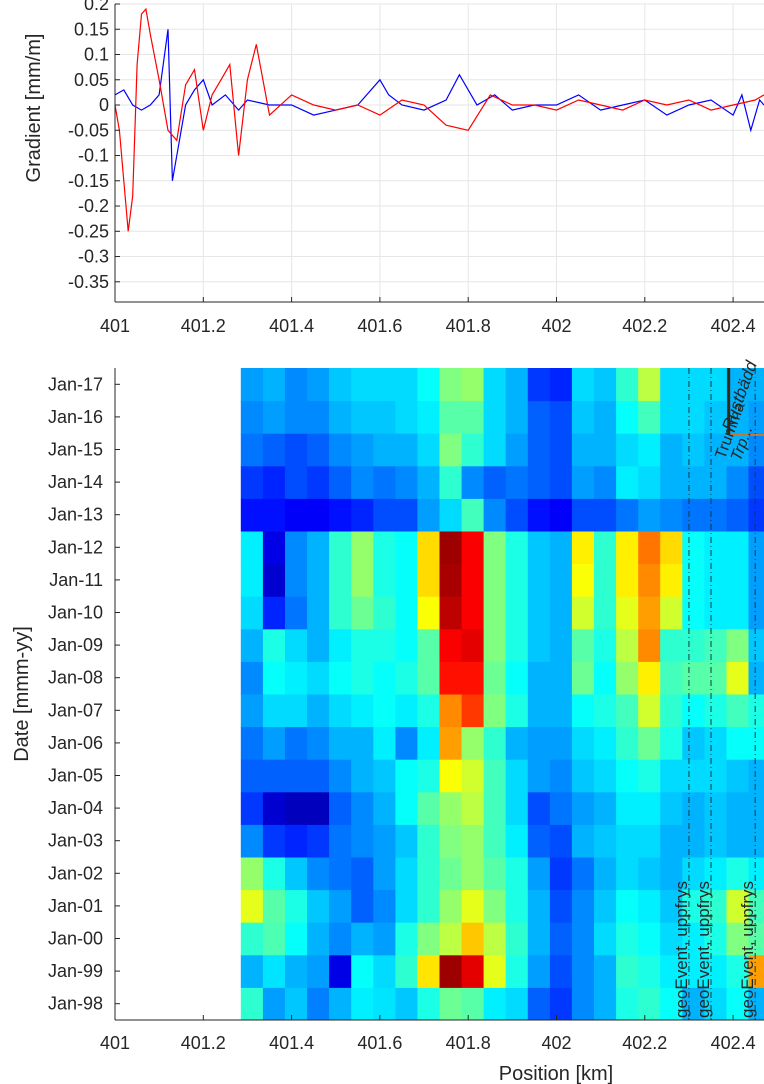 Image resolution: width=764 pixels, height=1084 pixels. I want to click on heatmap-x-tick-label: 402.2, so click(644, 1043).